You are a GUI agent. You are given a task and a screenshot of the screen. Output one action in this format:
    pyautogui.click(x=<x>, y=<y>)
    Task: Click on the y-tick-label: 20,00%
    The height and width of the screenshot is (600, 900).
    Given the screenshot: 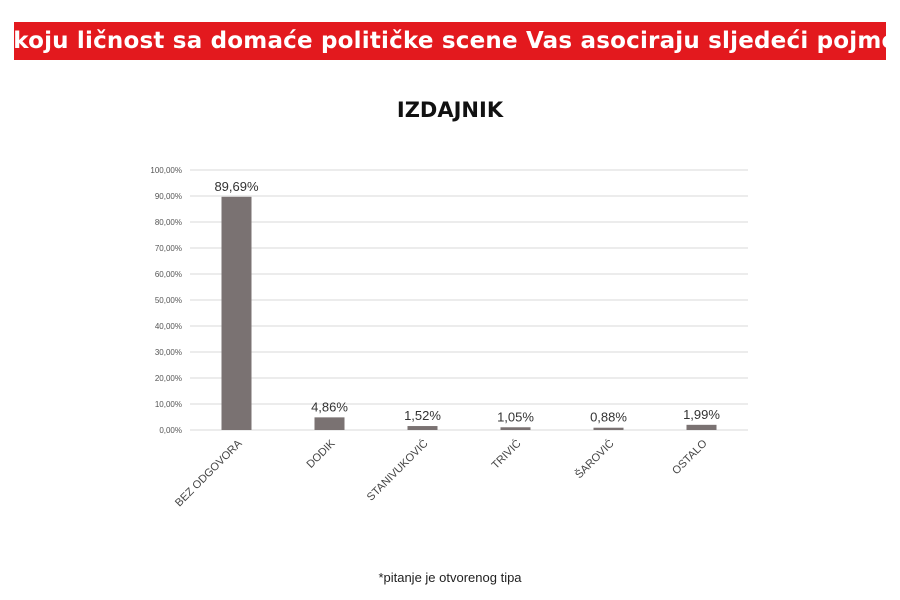 What is the action you would take?
    pyautogui.click(x=168, y=378)
    